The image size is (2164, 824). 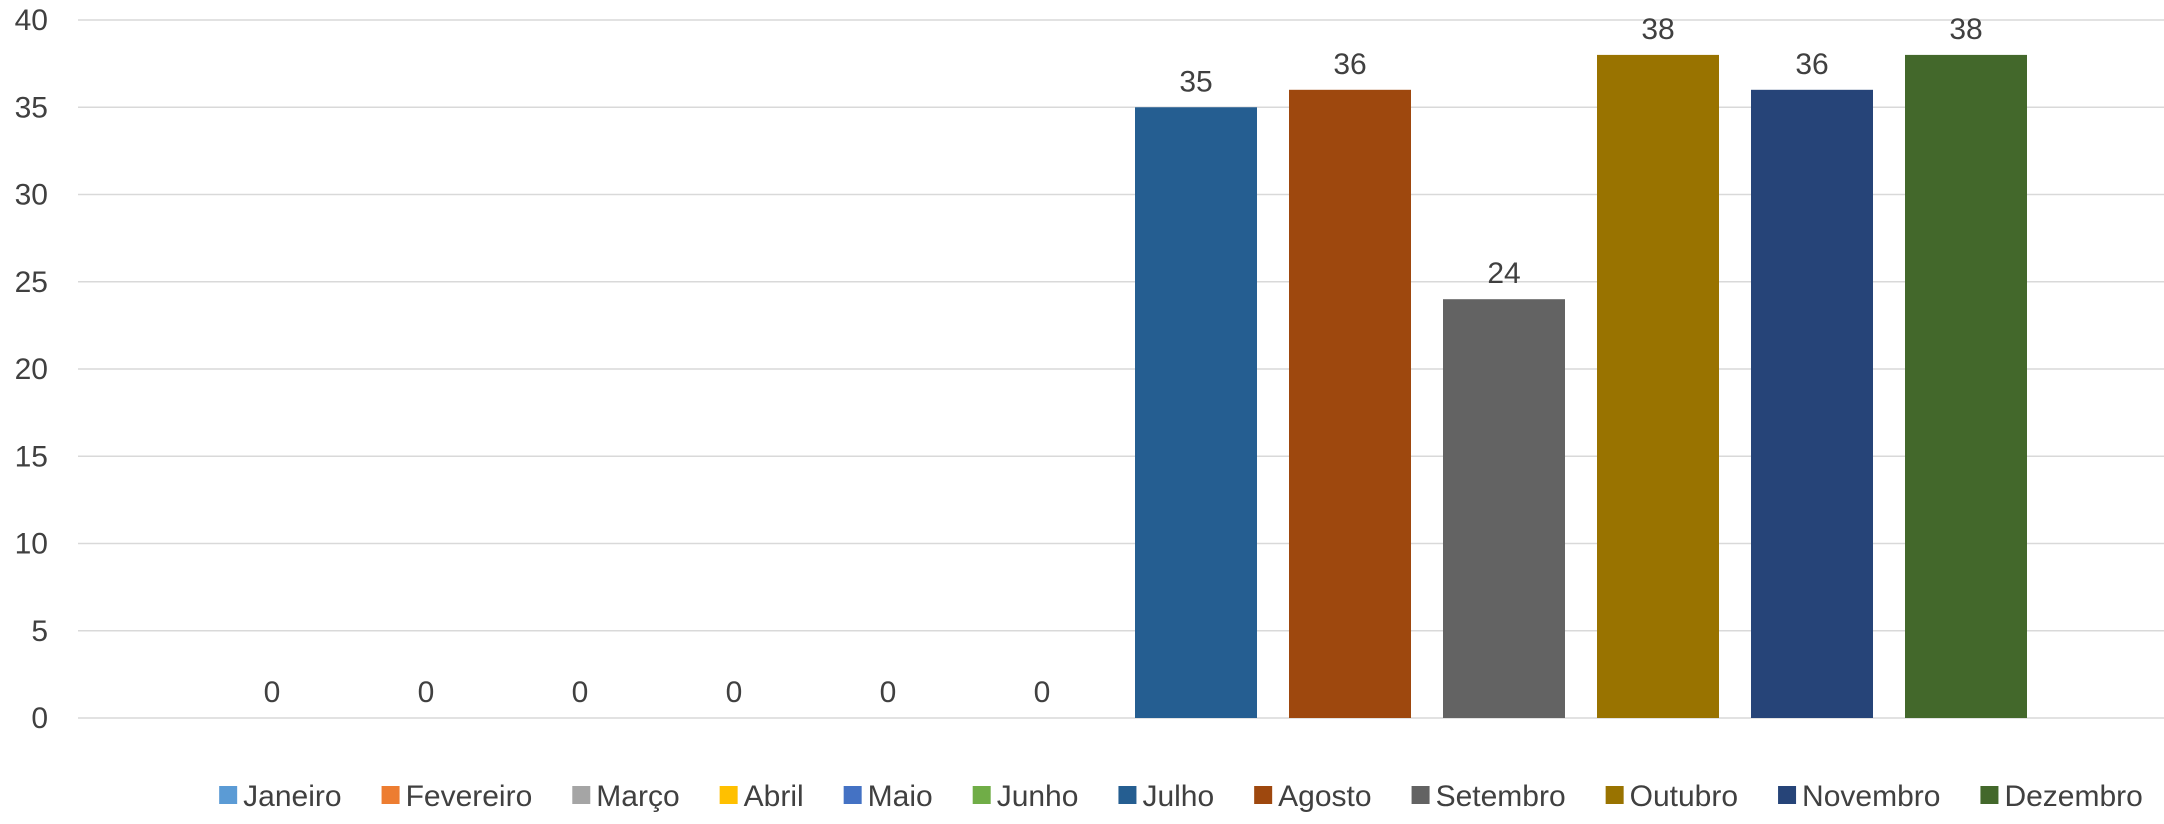 I want to click on data-label-outubro: 38, so click(x=1657, y=29).